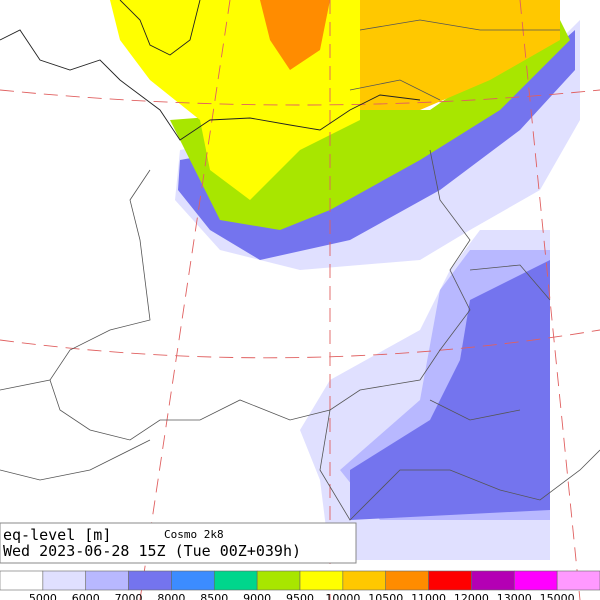  I want to click on info-box-bg, so click(178, 543).